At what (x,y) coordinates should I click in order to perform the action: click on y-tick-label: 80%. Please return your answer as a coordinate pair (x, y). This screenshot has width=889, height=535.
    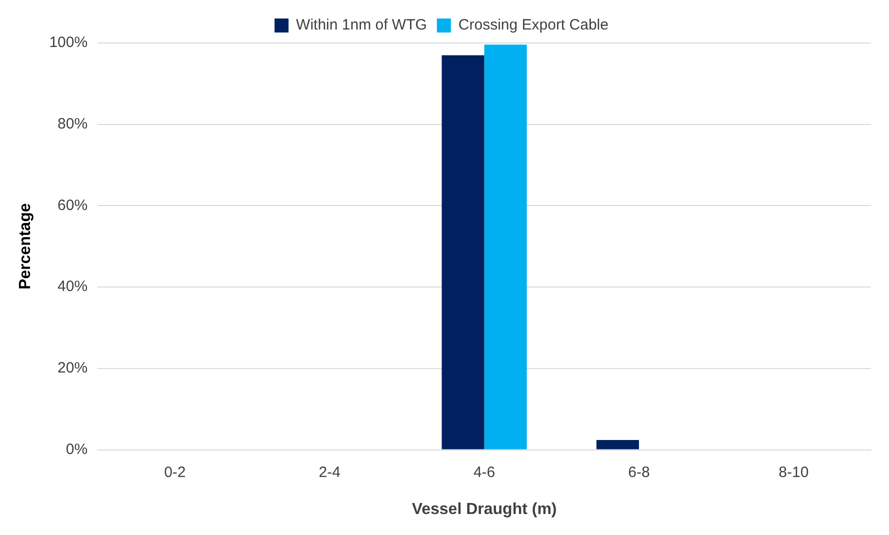
    Looking at the image, I should click on (73, 124).